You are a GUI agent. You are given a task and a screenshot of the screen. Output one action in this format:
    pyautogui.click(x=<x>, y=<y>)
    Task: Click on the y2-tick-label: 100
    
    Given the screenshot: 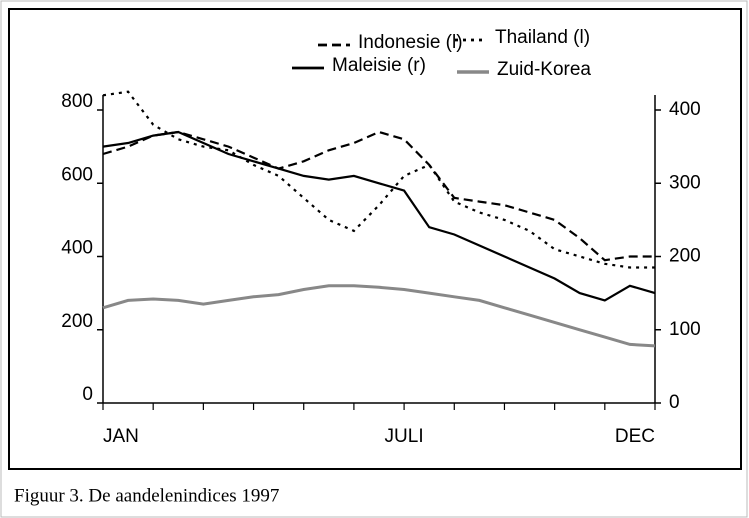 What is the action you would take?
    pyautogui.click(x=685, y=329)
    